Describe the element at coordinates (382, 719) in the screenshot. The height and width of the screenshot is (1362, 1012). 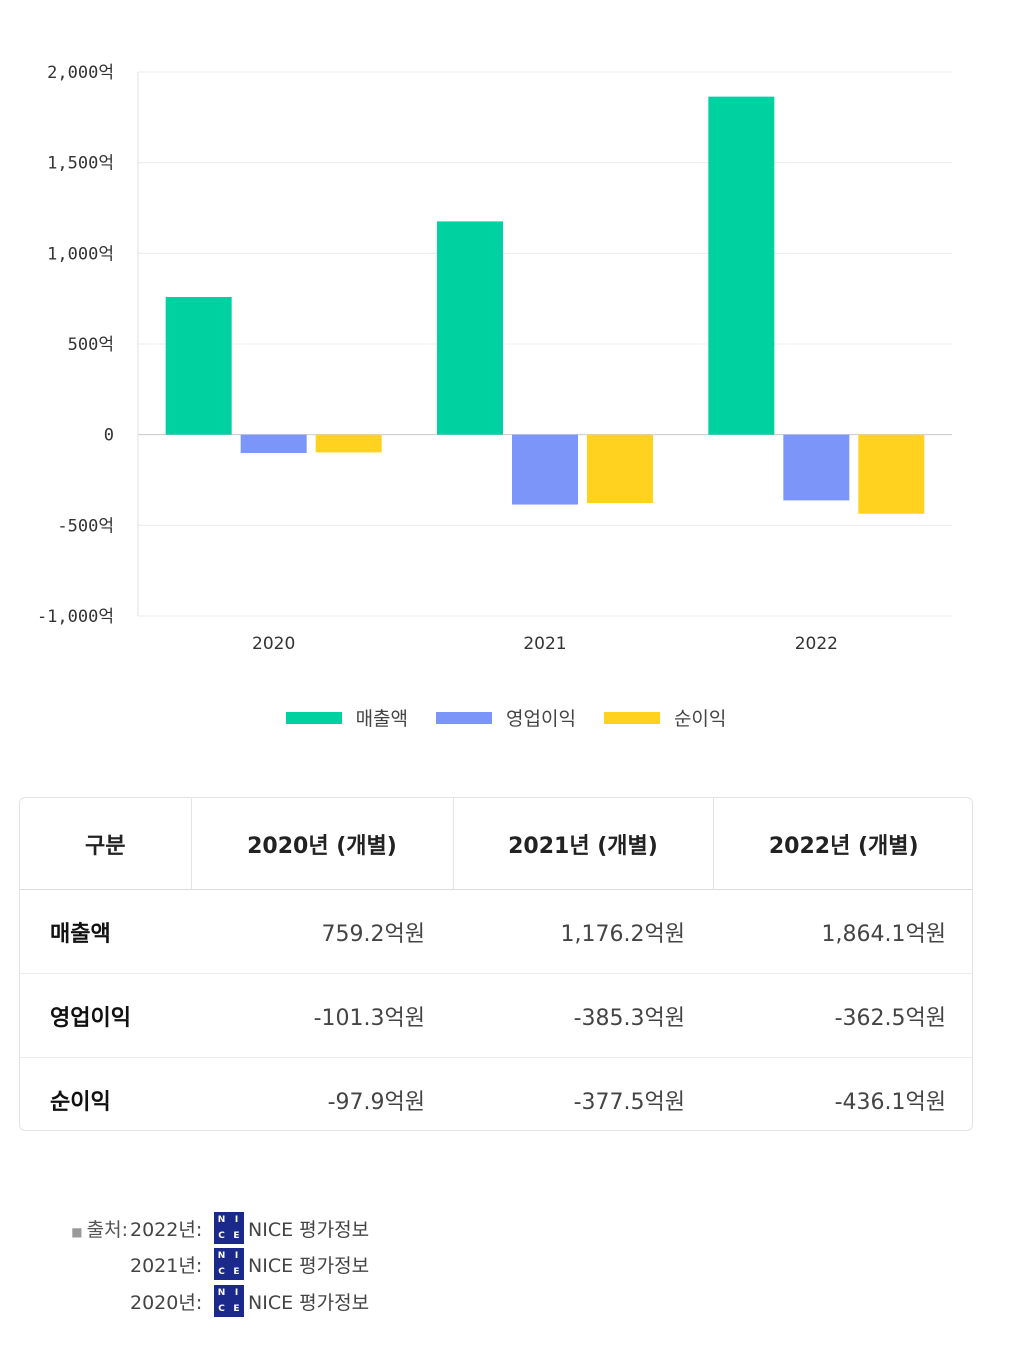
I see `legend-label-revenue: 매출액` at that location.